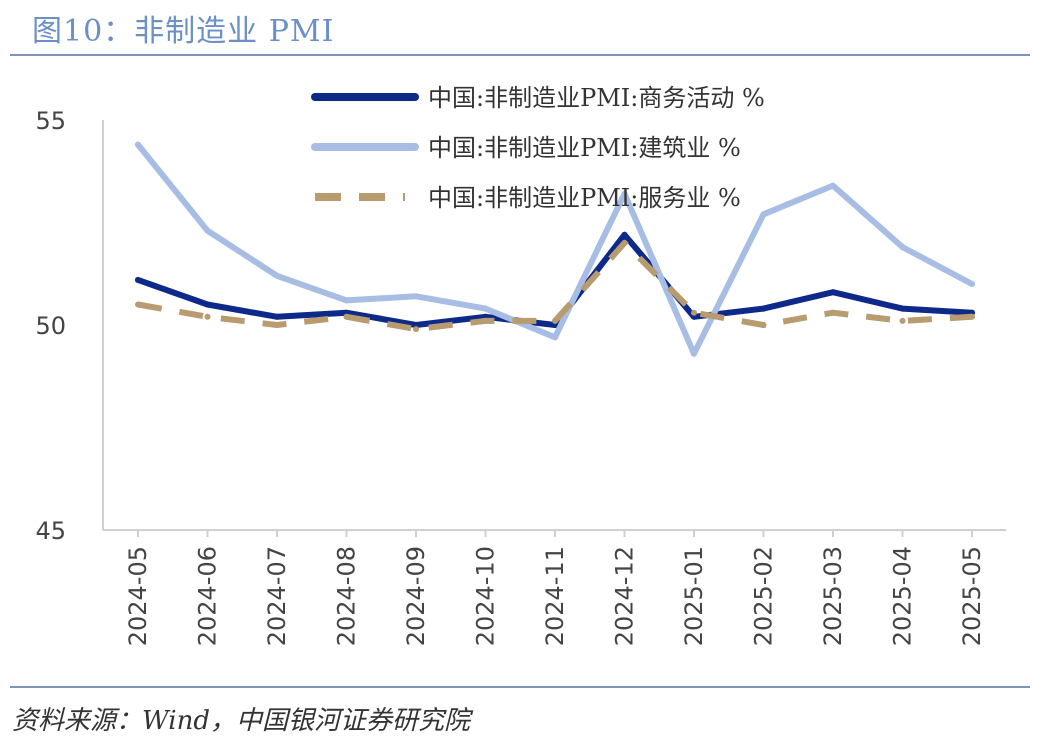 Image resolution: width=1046 pixels, height=755 pixels. Describe the element at coordinates (520, 687) in the screenshot. I see `bottom-divider` at that location.